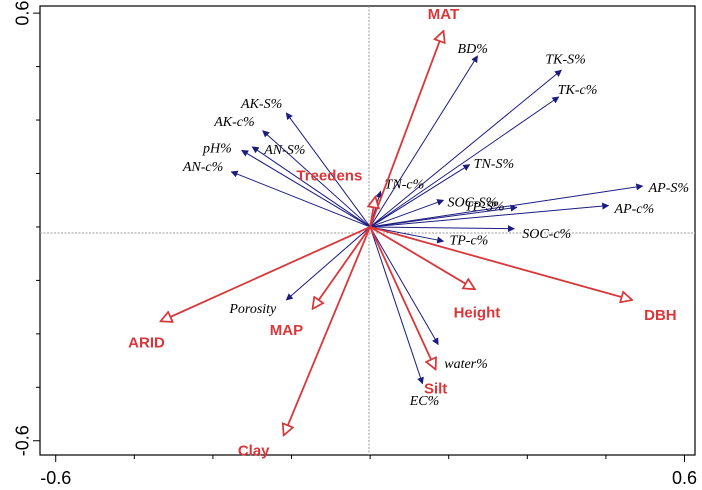  I want to click on response-label-an-s-pct: AN-S%, so click(284, 150).